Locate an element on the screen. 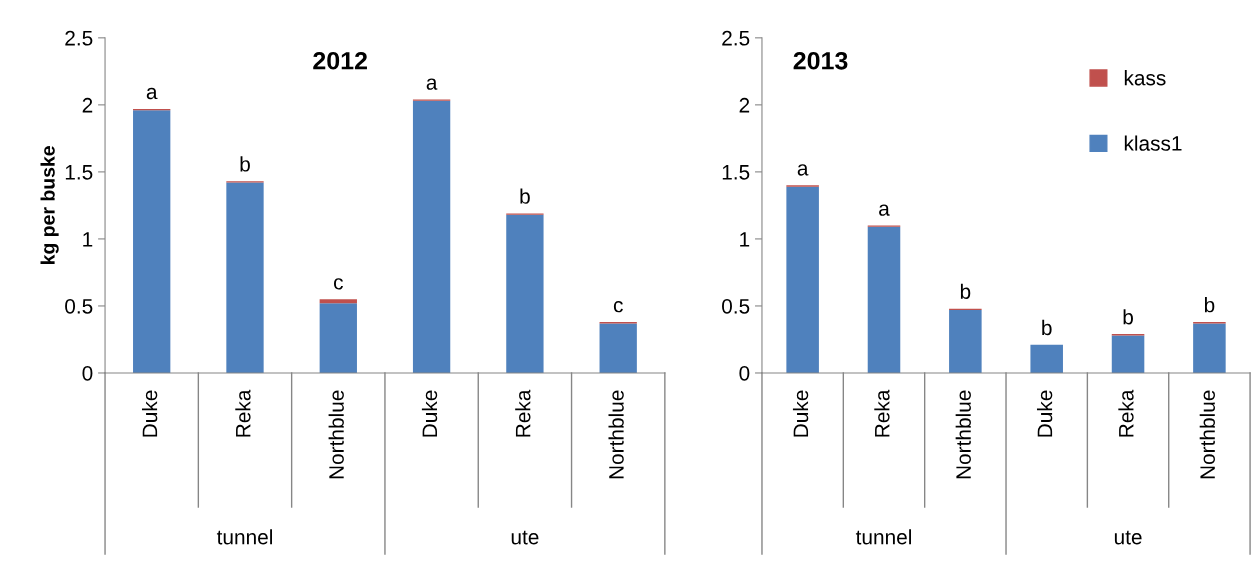 This screenshot has width=1258, height=569. legend-label: klass1 is located at coordinates (1153, 143).